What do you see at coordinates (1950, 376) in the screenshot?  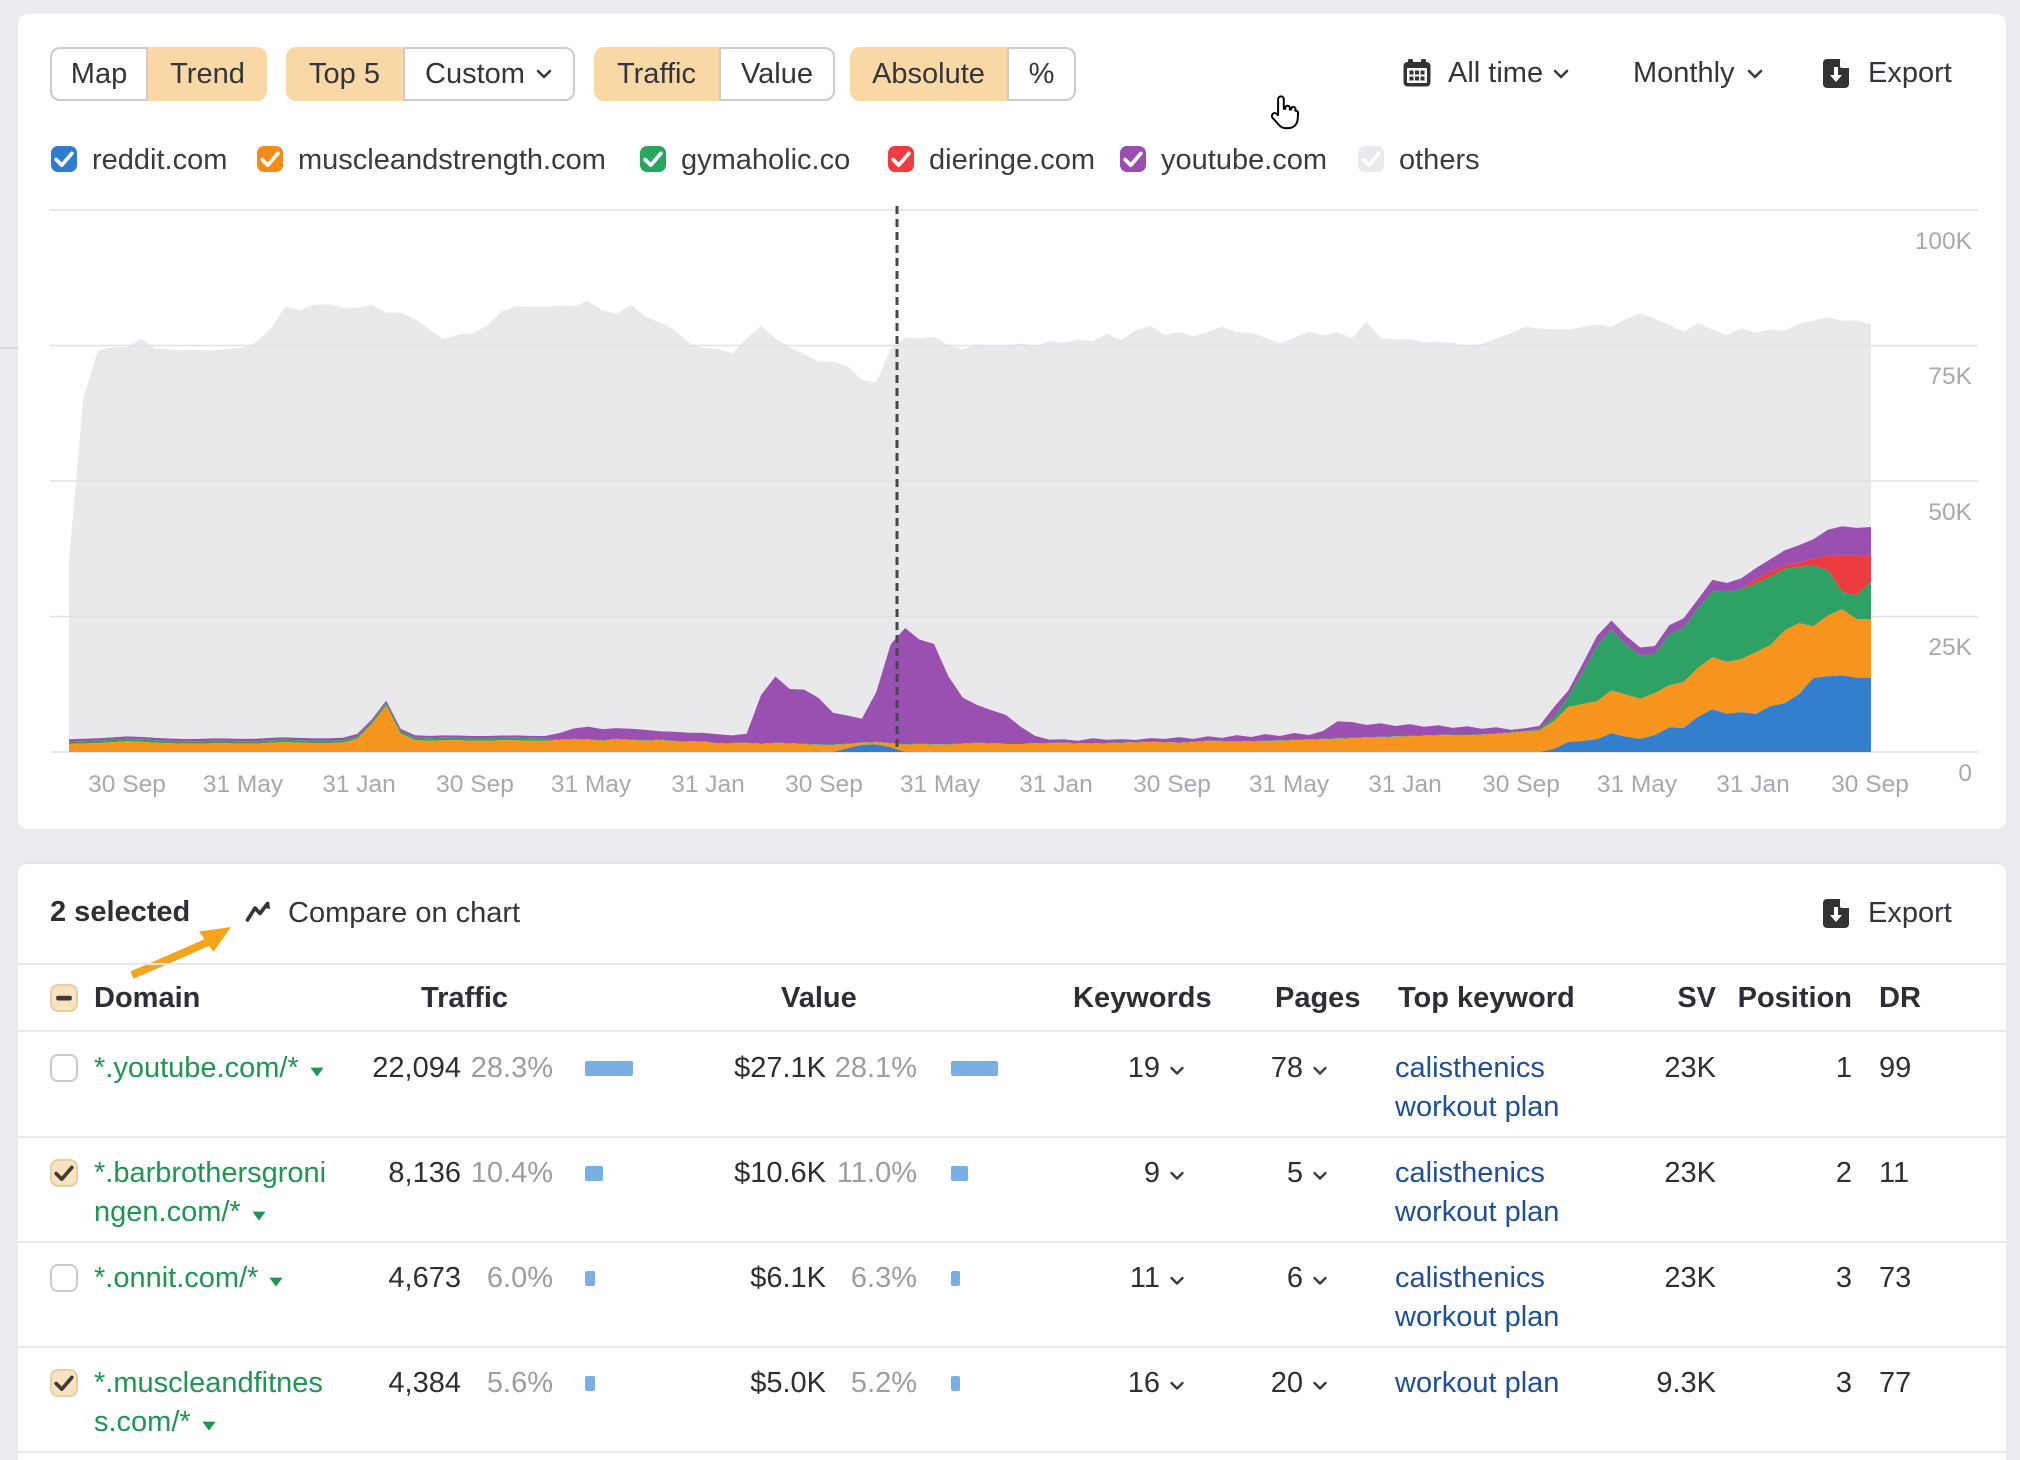 I see `svg-text: 75K` at bounding box center [1950, 376].